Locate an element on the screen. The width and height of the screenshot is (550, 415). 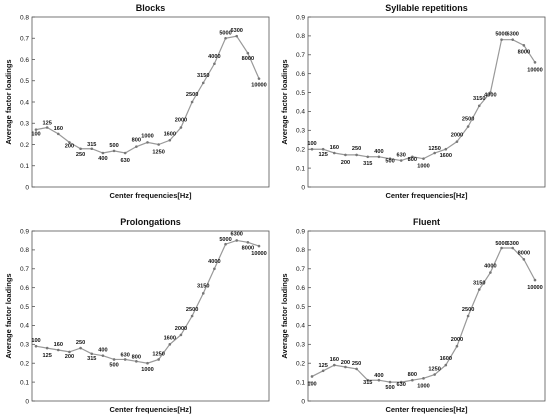
y-tick-label: 0 is located at coordinates (27, 401).